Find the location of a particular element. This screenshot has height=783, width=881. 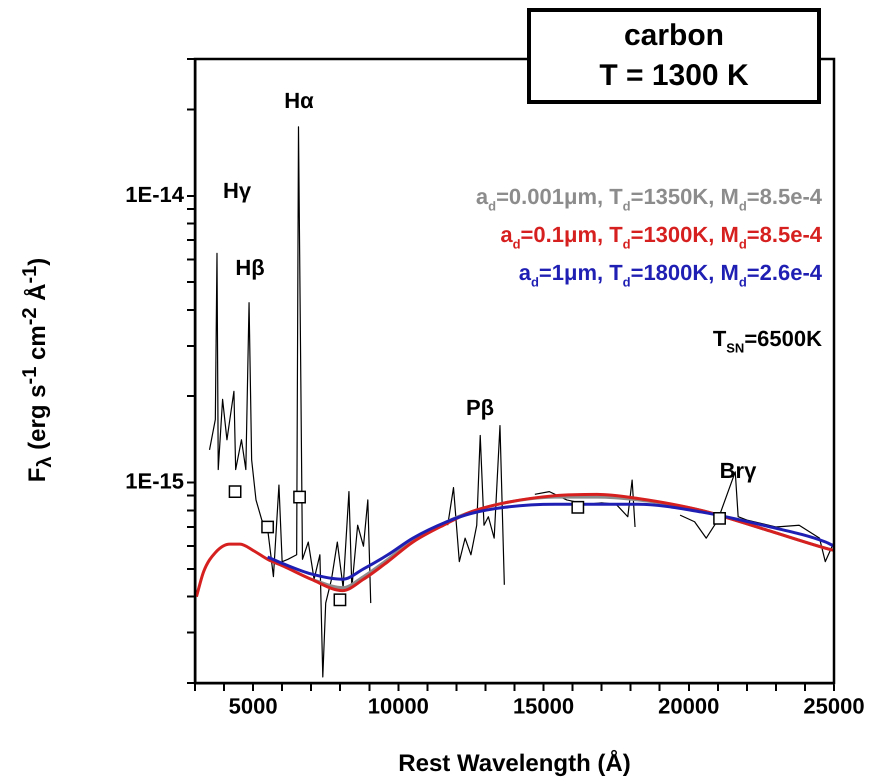

x-tick-label: 25000 is located at coordinates (834, 705).